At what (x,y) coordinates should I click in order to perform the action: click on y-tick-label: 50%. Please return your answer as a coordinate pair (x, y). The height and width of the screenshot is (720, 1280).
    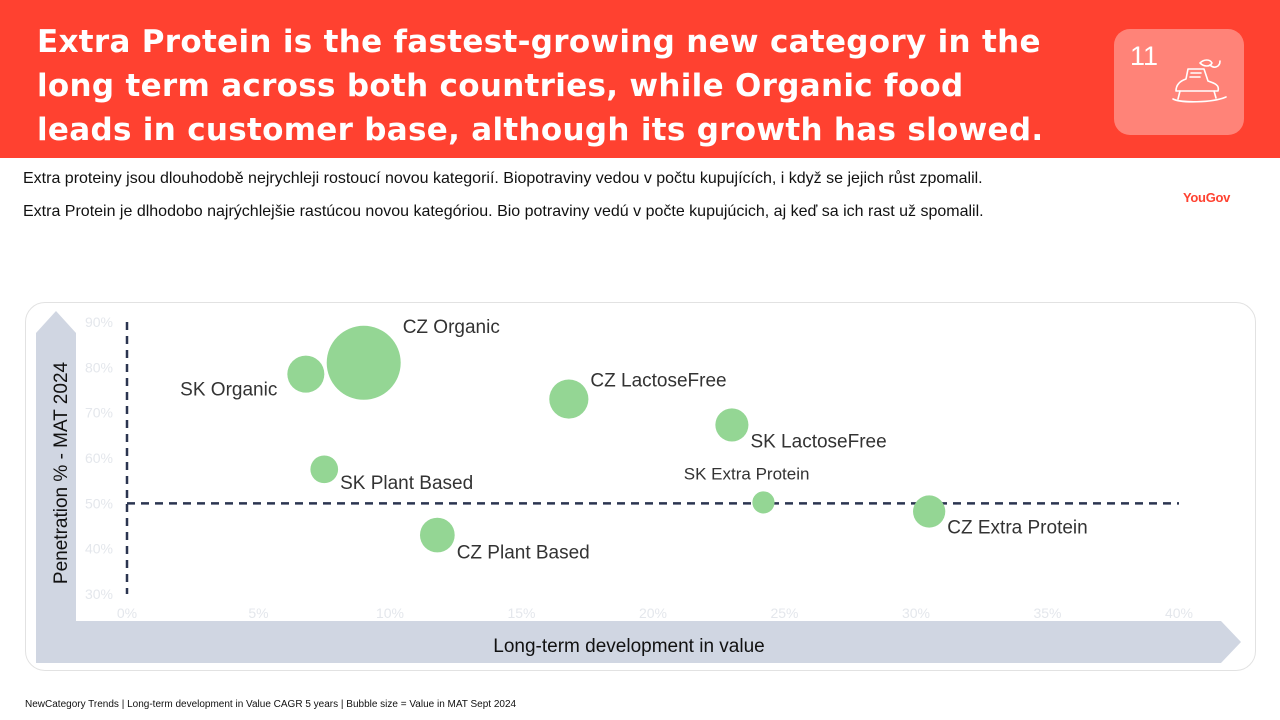
    Looking at the image, I should click on (99, 503).